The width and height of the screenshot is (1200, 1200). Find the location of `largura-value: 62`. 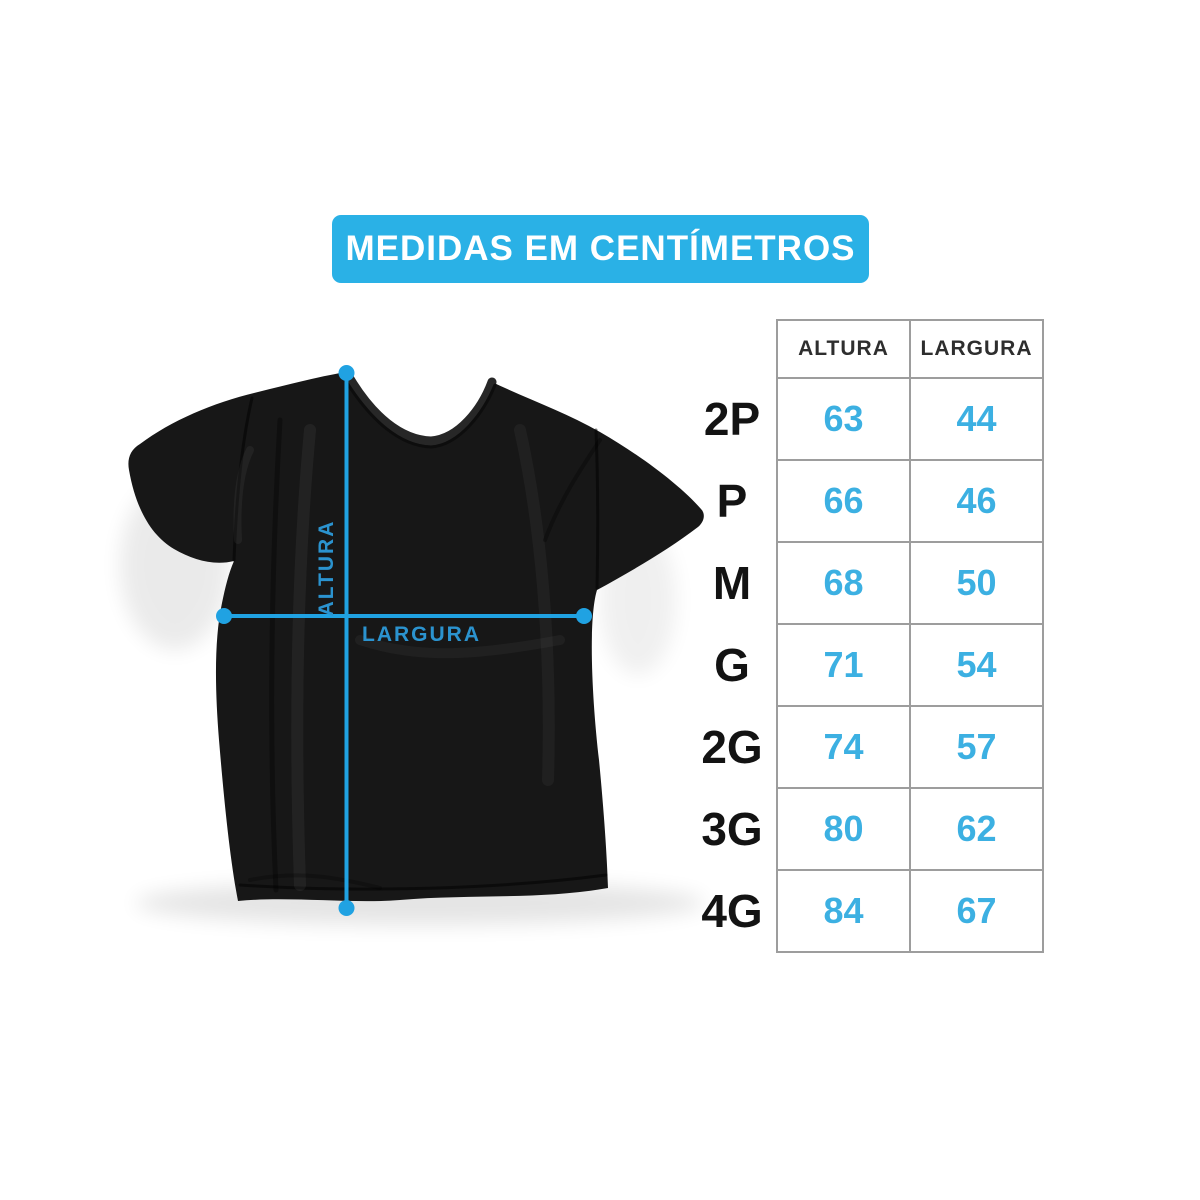

largura-value: 62 is located at coordinates (976, 829).